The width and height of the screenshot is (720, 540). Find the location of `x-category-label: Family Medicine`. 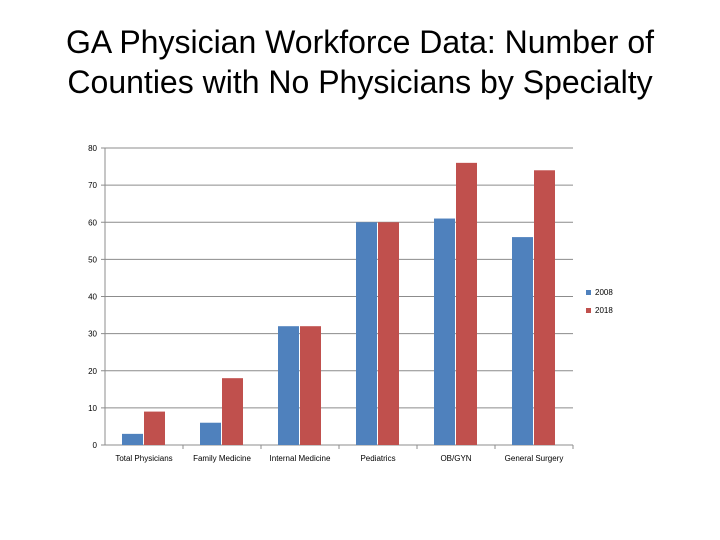

x-category-label: Family Medicine is located at coordinates (222, 458).